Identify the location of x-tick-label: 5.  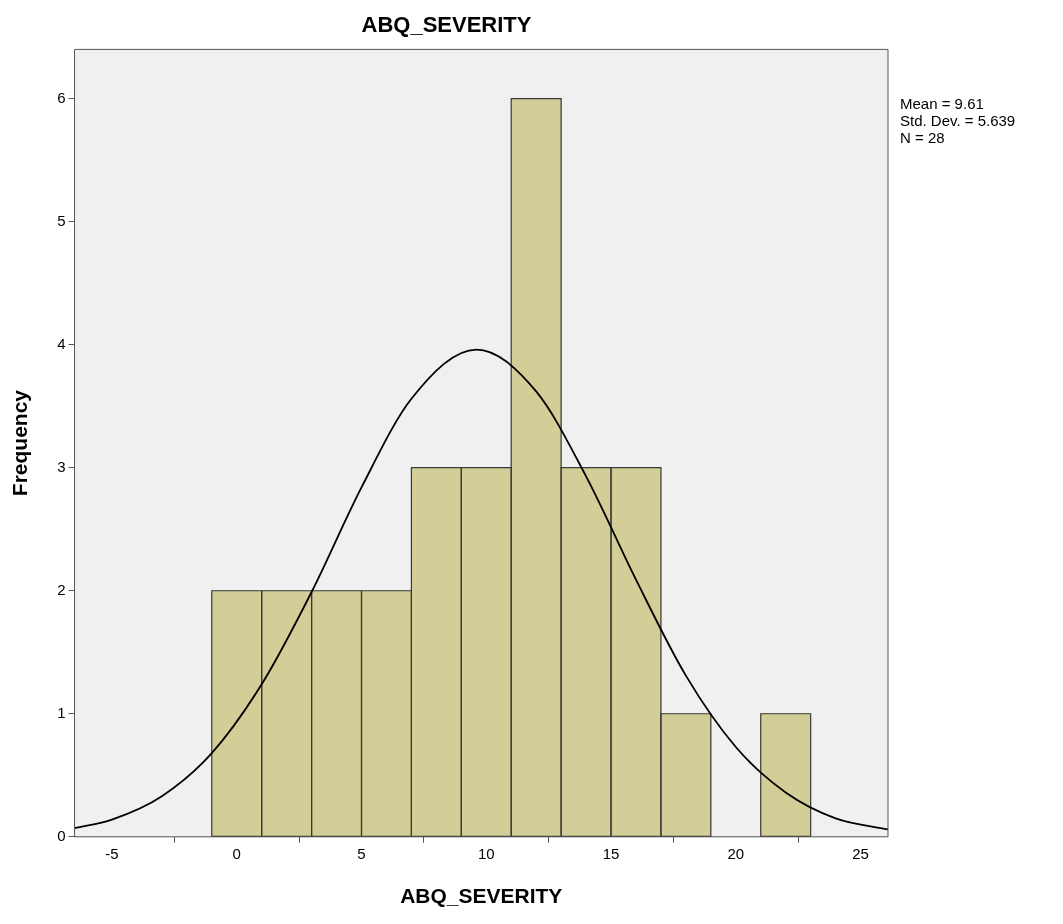
(361, 853).